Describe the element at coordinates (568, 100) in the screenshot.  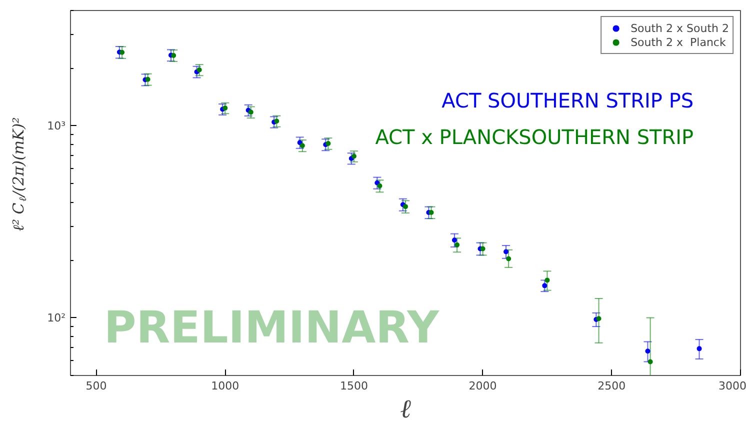
I see `annotation: ACT SOUTHERN STRIP PS` at that location.